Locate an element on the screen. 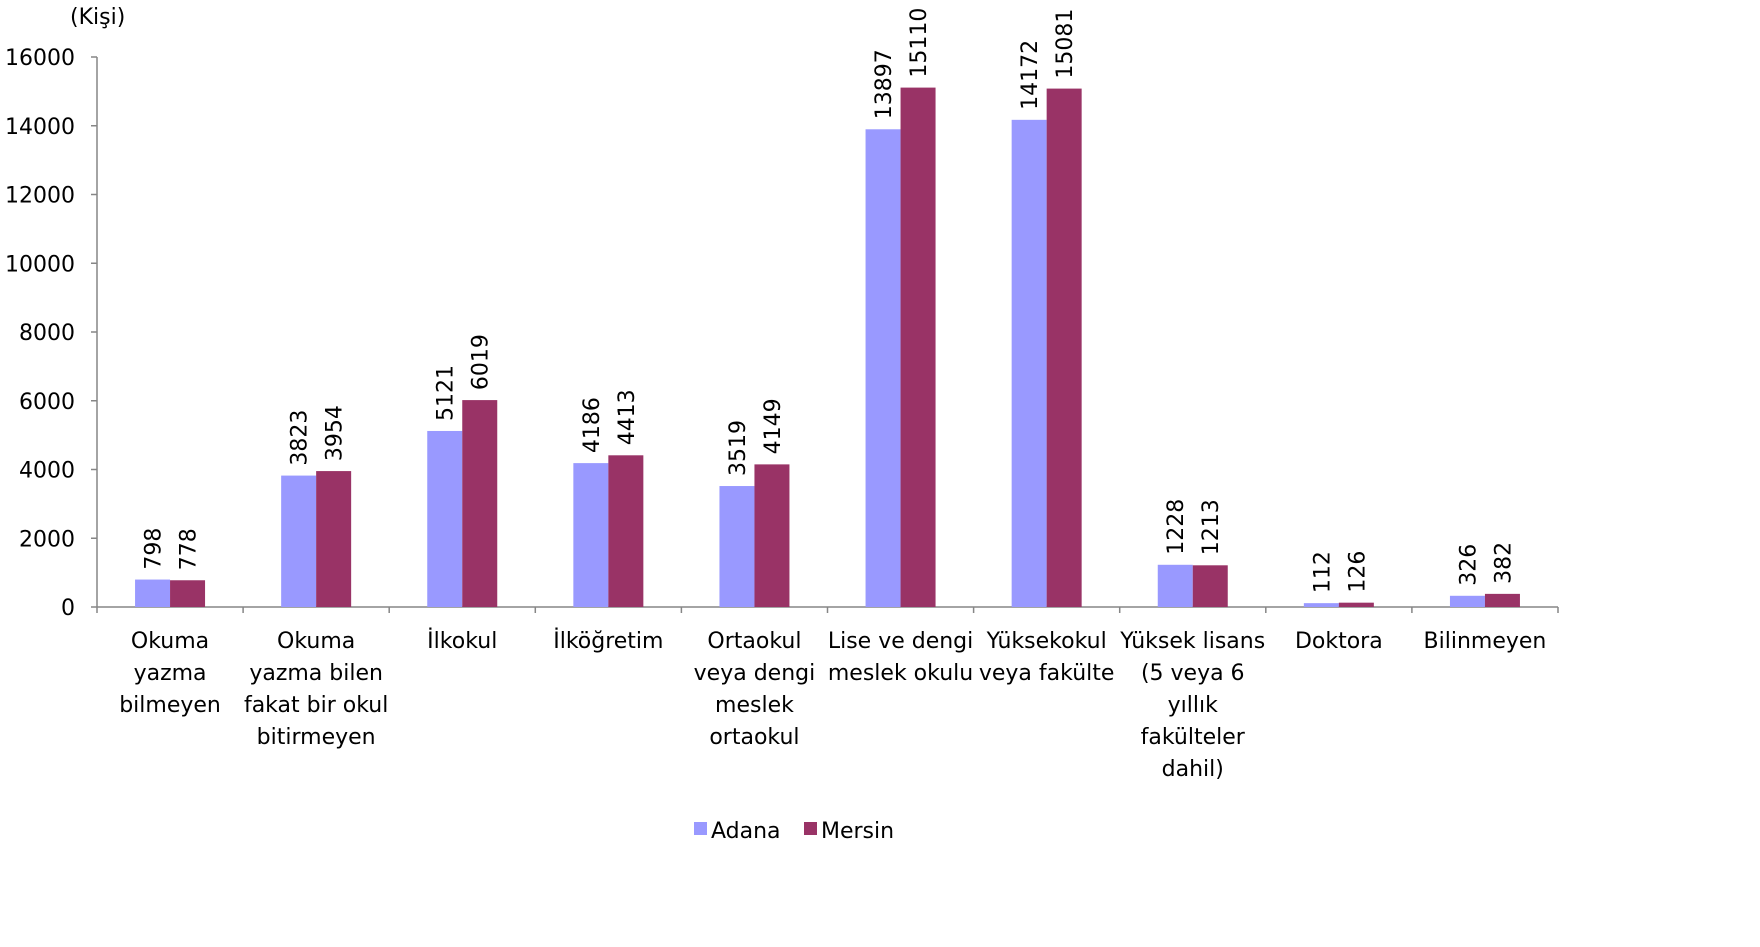  category-label: Yüksekokul veya fakülte is located at coordinates (1047, 657).